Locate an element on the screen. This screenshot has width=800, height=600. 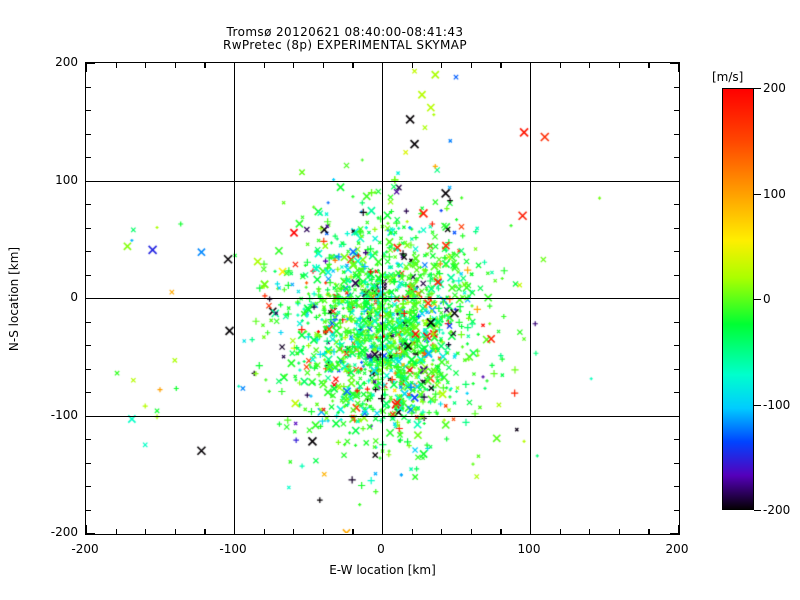
y-tick-label: -100 is located at coordinates (64, 414).